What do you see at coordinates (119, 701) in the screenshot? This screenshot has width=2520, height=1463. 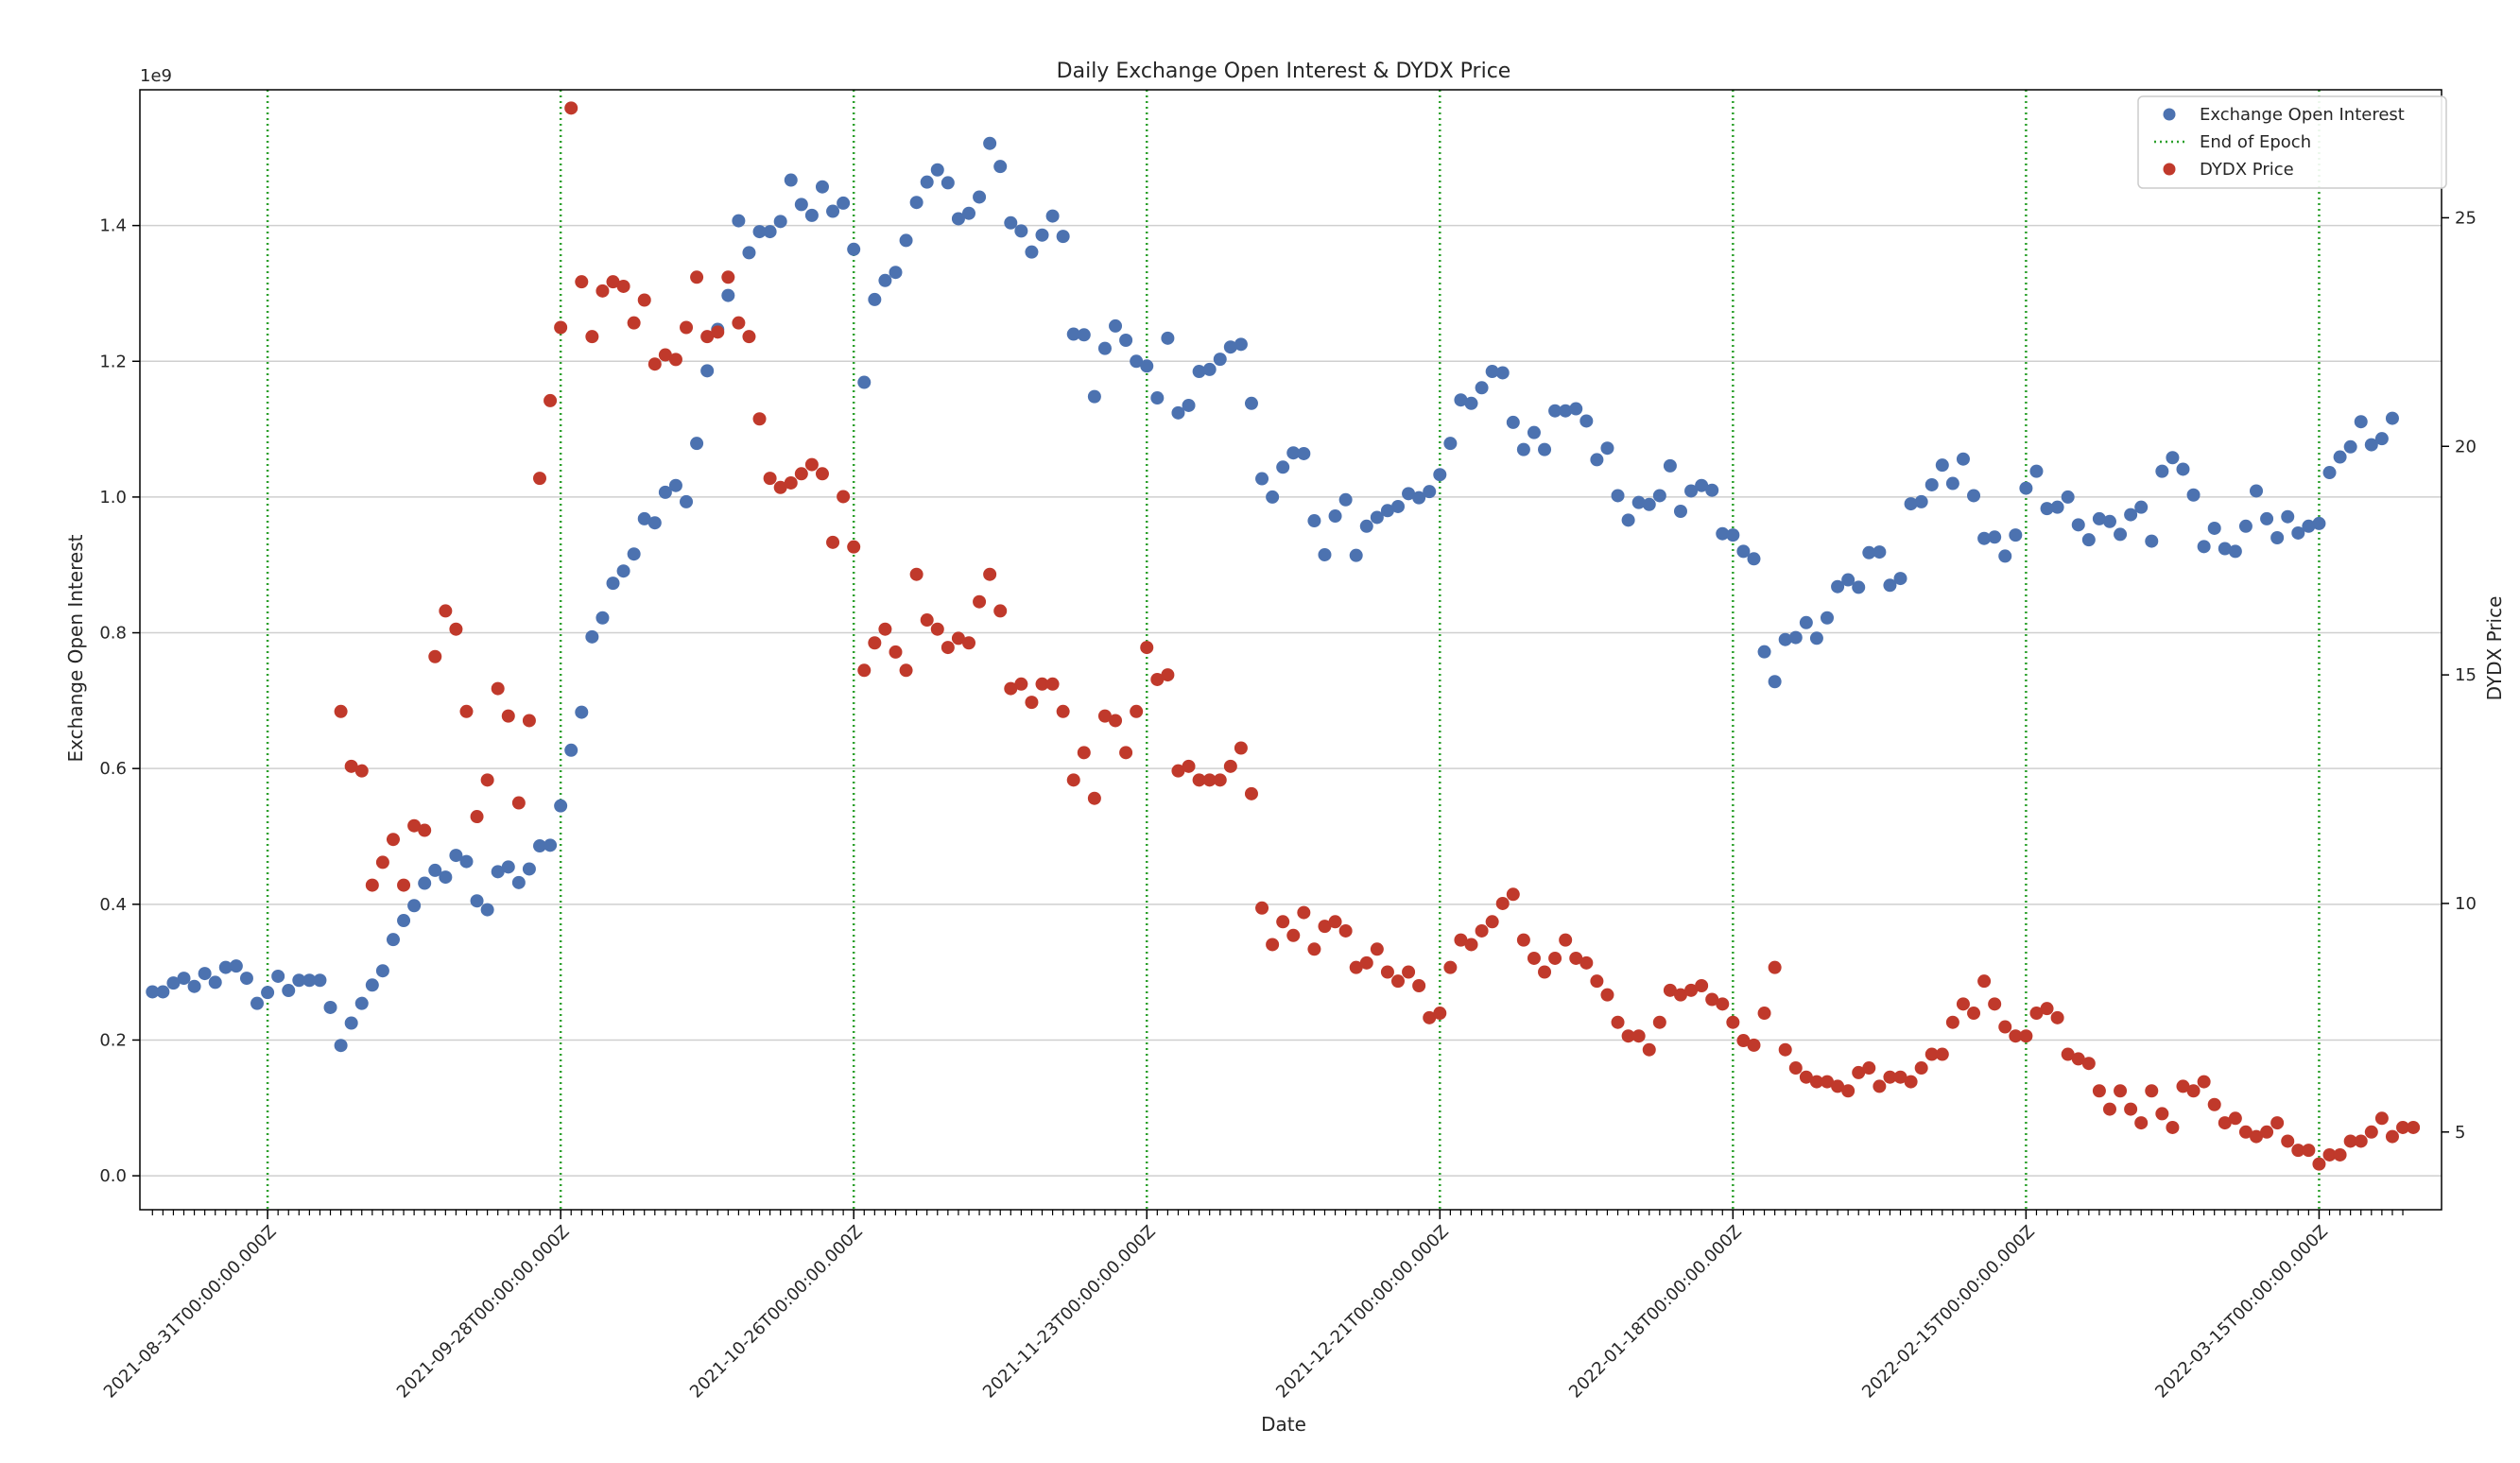 I see `left-axis: 0.0 0.2 0.4 0.6 0.8 1.0 1.2 1.4` at bounding box center [119, 701].